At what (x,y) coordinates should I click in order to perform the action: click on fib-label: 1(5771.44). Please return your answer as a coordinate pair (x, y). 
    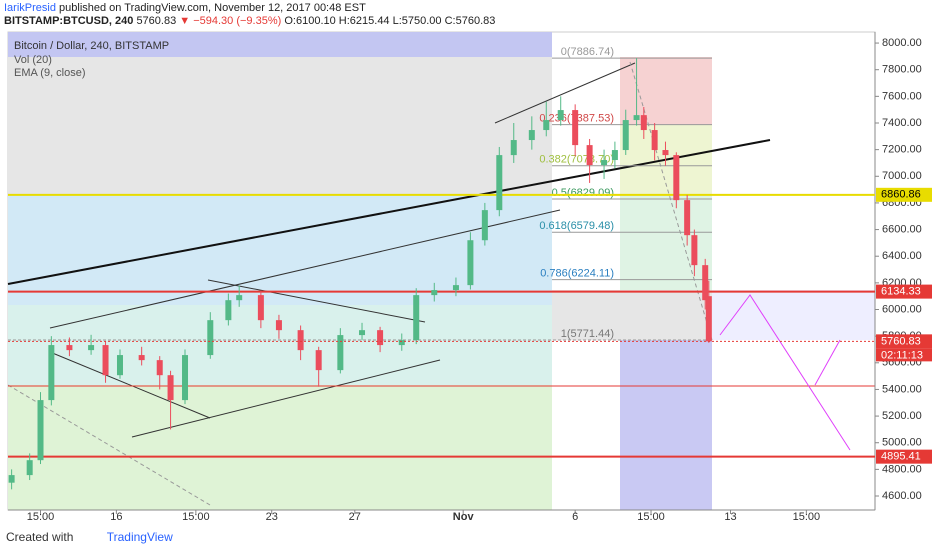
    Looking at the image, I should click on (587, 334).